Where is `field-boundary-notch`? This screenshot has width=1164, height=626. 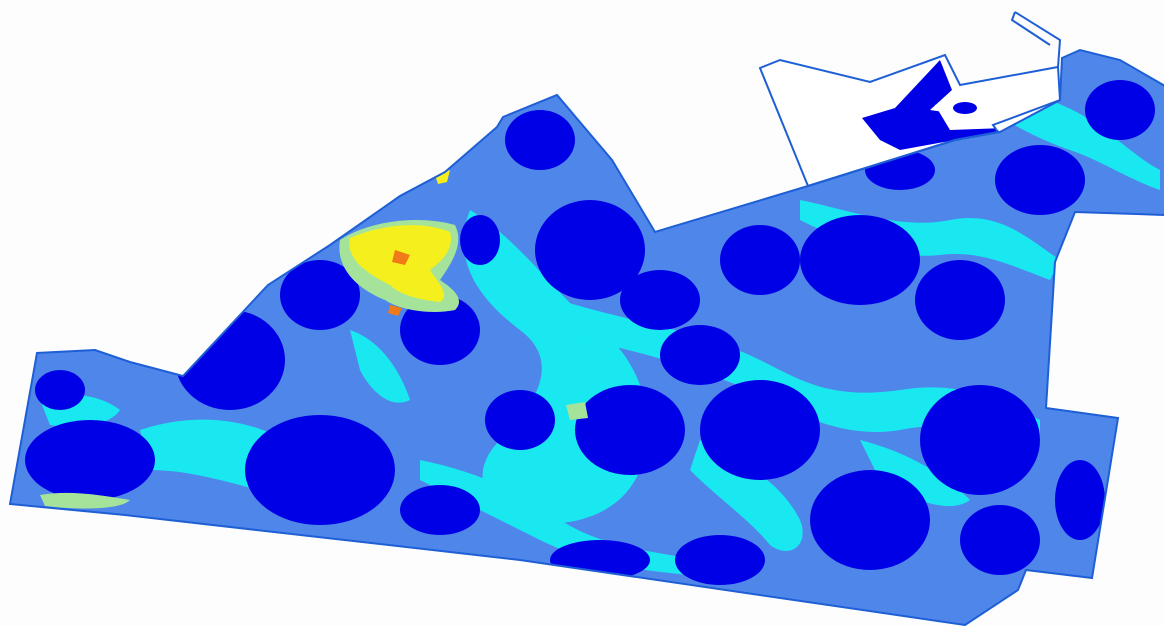 field-boundary-notch is located at coordinates (1036, 39).